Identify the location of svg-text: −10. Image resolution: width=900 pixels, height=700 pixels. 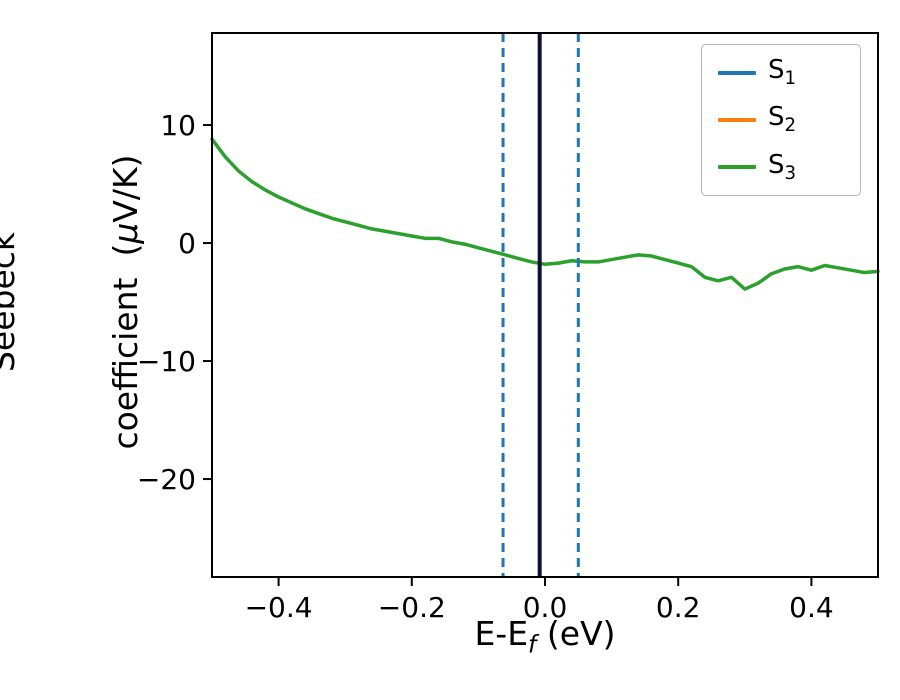
(166, 361).